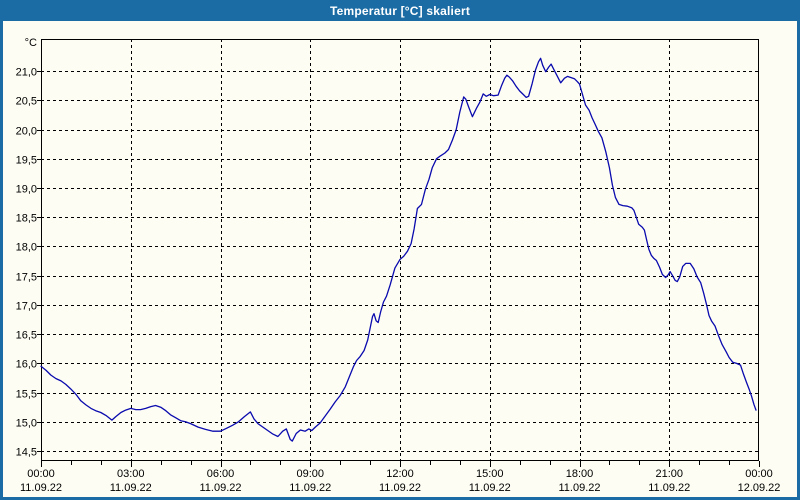 Image resolution: width=800 pixels, height=500 pixels. I want to click on x-tick-time-label: 09:00, so click(310, 474).